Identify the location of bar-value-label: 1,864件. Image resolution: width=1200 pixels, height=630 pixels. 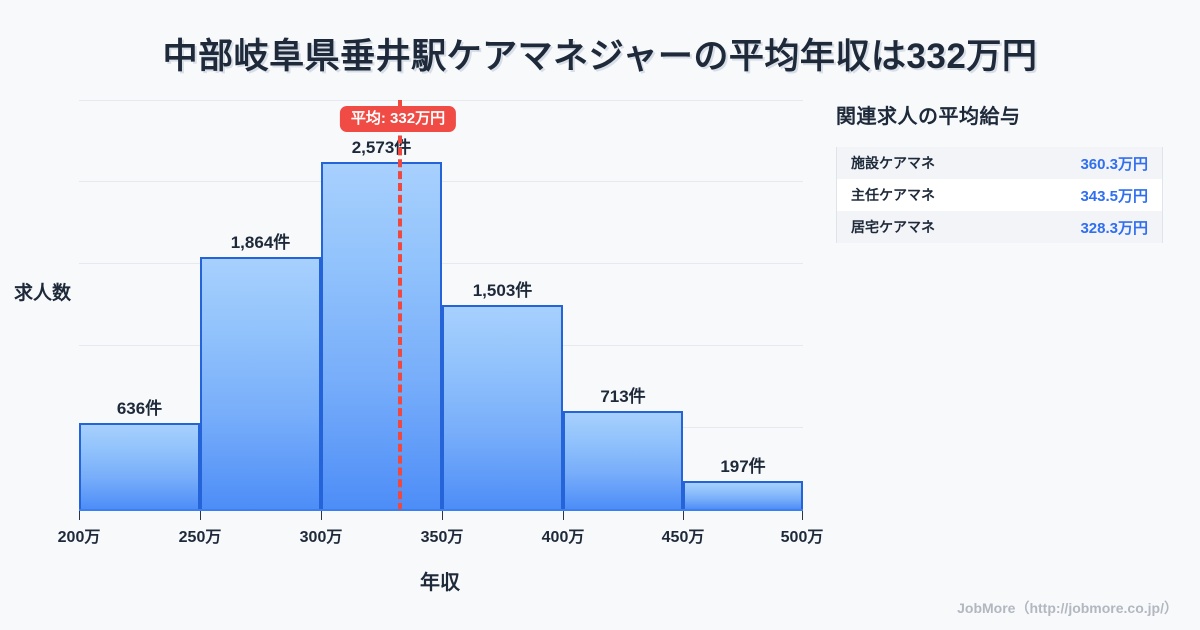
(260, 242).